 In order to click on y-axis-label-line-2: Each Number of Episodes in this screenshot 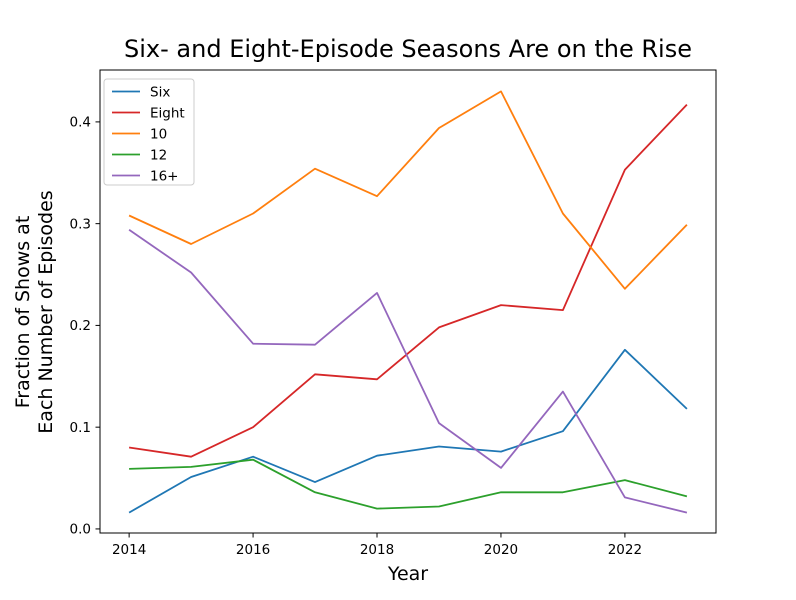, I will do `click(46, 311)`.